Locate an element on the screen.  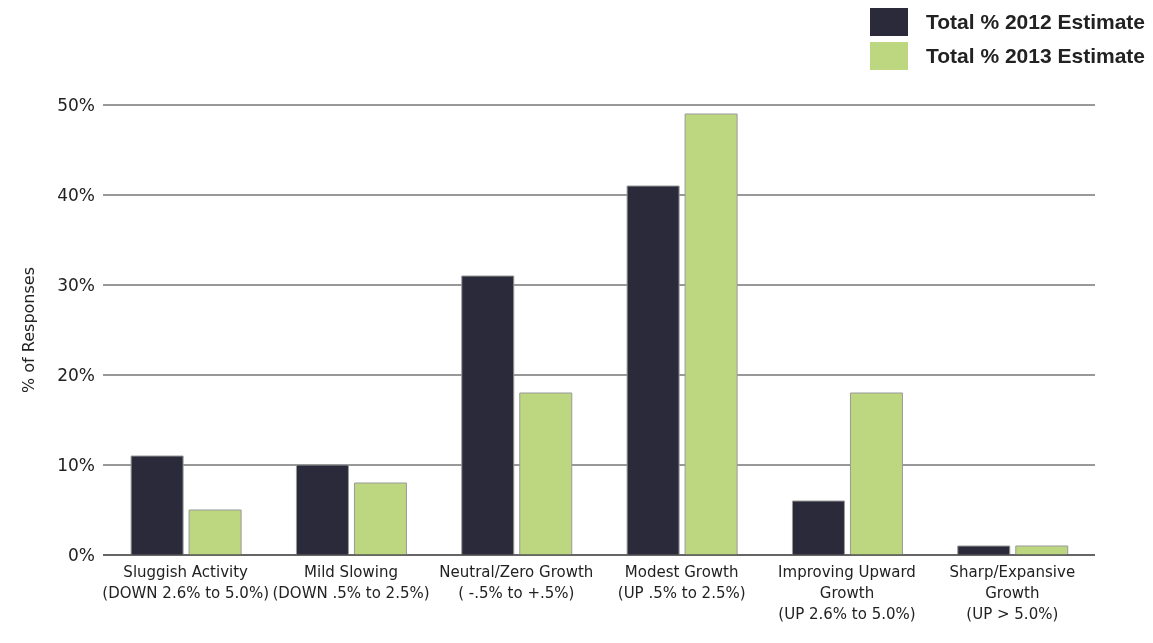
y-tick-label: 20% is located at coordinates (76, 375).